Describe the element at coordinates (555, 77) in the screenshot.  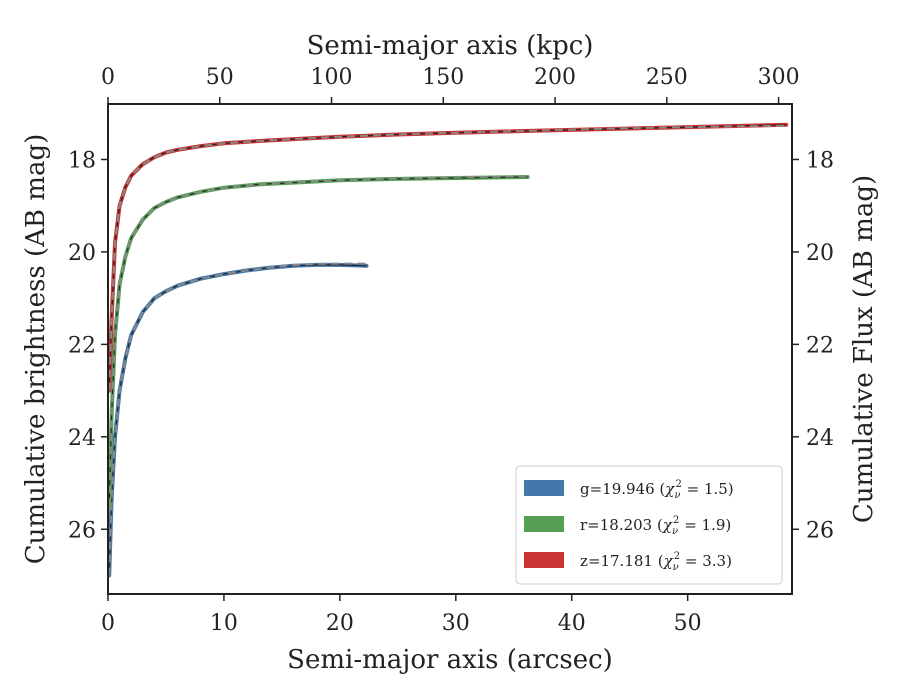
I see `top-x-tick-label-4: 200` at that location.